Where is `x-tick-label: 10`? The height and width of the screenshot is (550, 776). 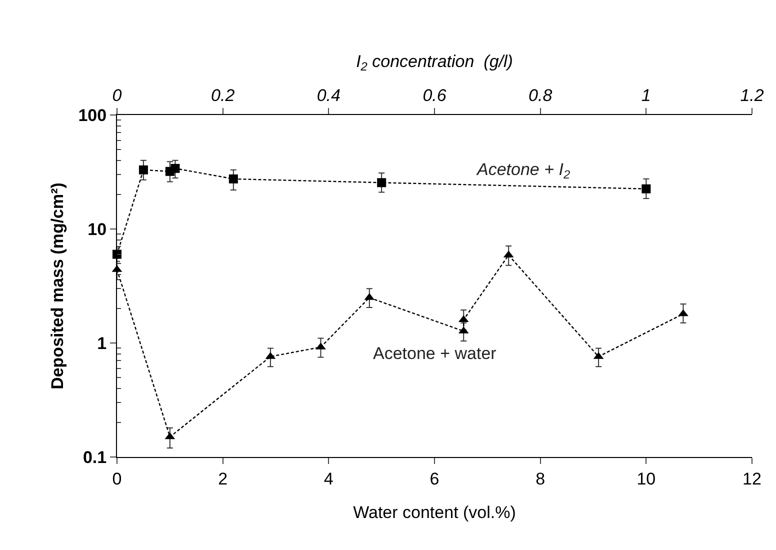 x-tick-label: 10 is located at coordinates (646, 478).